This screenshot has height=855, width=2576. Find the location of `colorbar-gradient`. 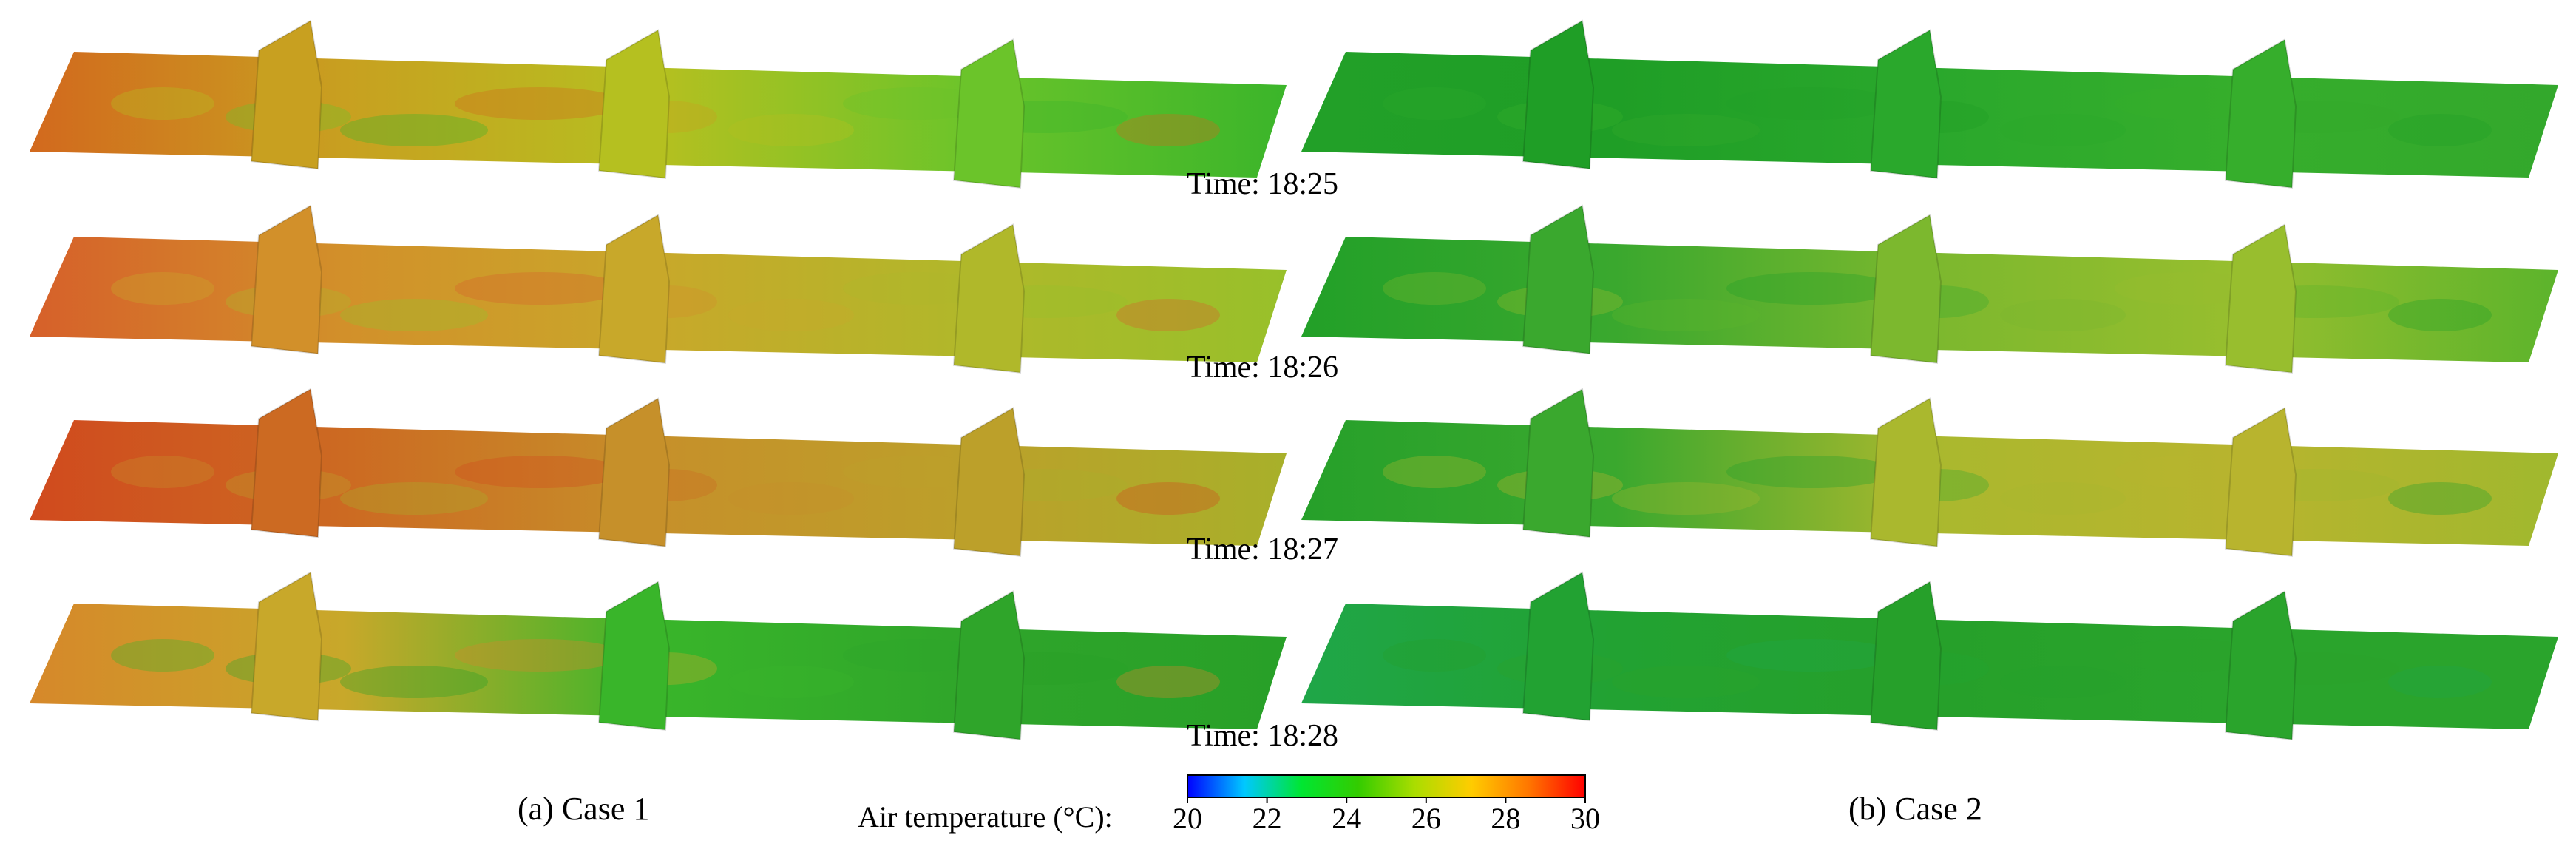

colorbar-gradient is located at coordinates (1386, 786).